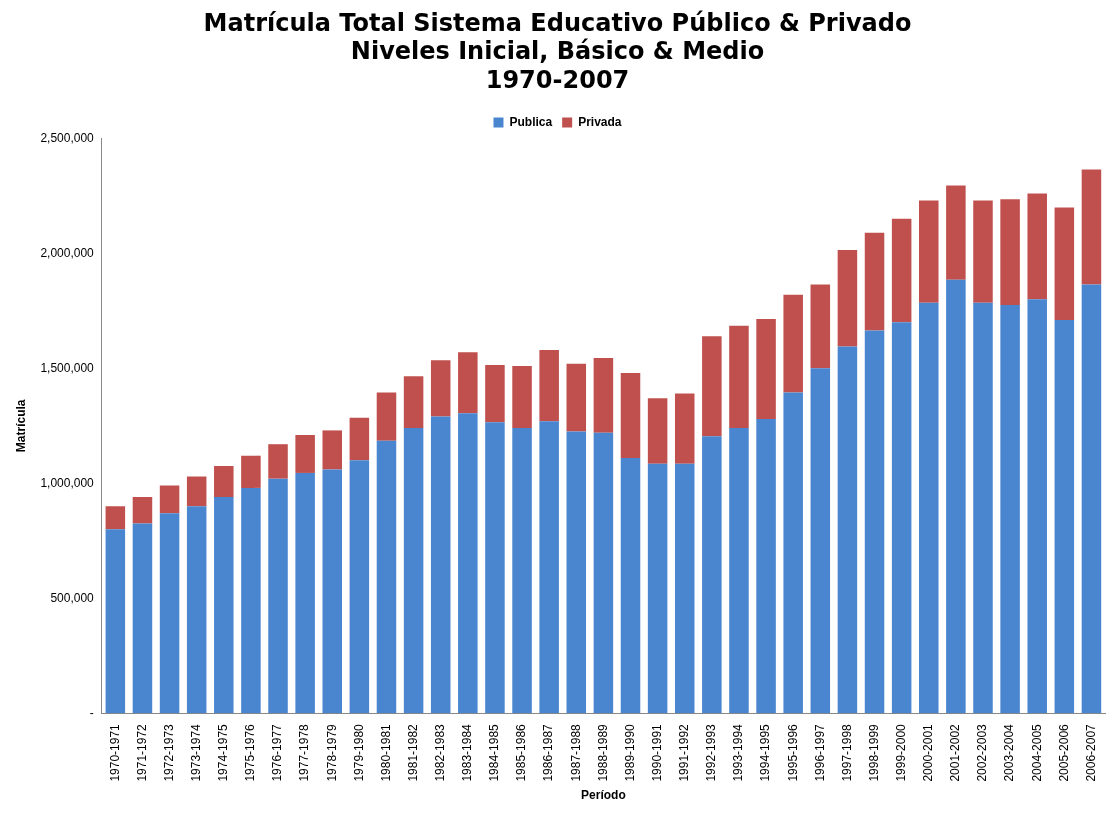 The height and width of the screenshot is (817, 1109). I want to click on x-tick-label: 1988-1989, so click(602, 752).